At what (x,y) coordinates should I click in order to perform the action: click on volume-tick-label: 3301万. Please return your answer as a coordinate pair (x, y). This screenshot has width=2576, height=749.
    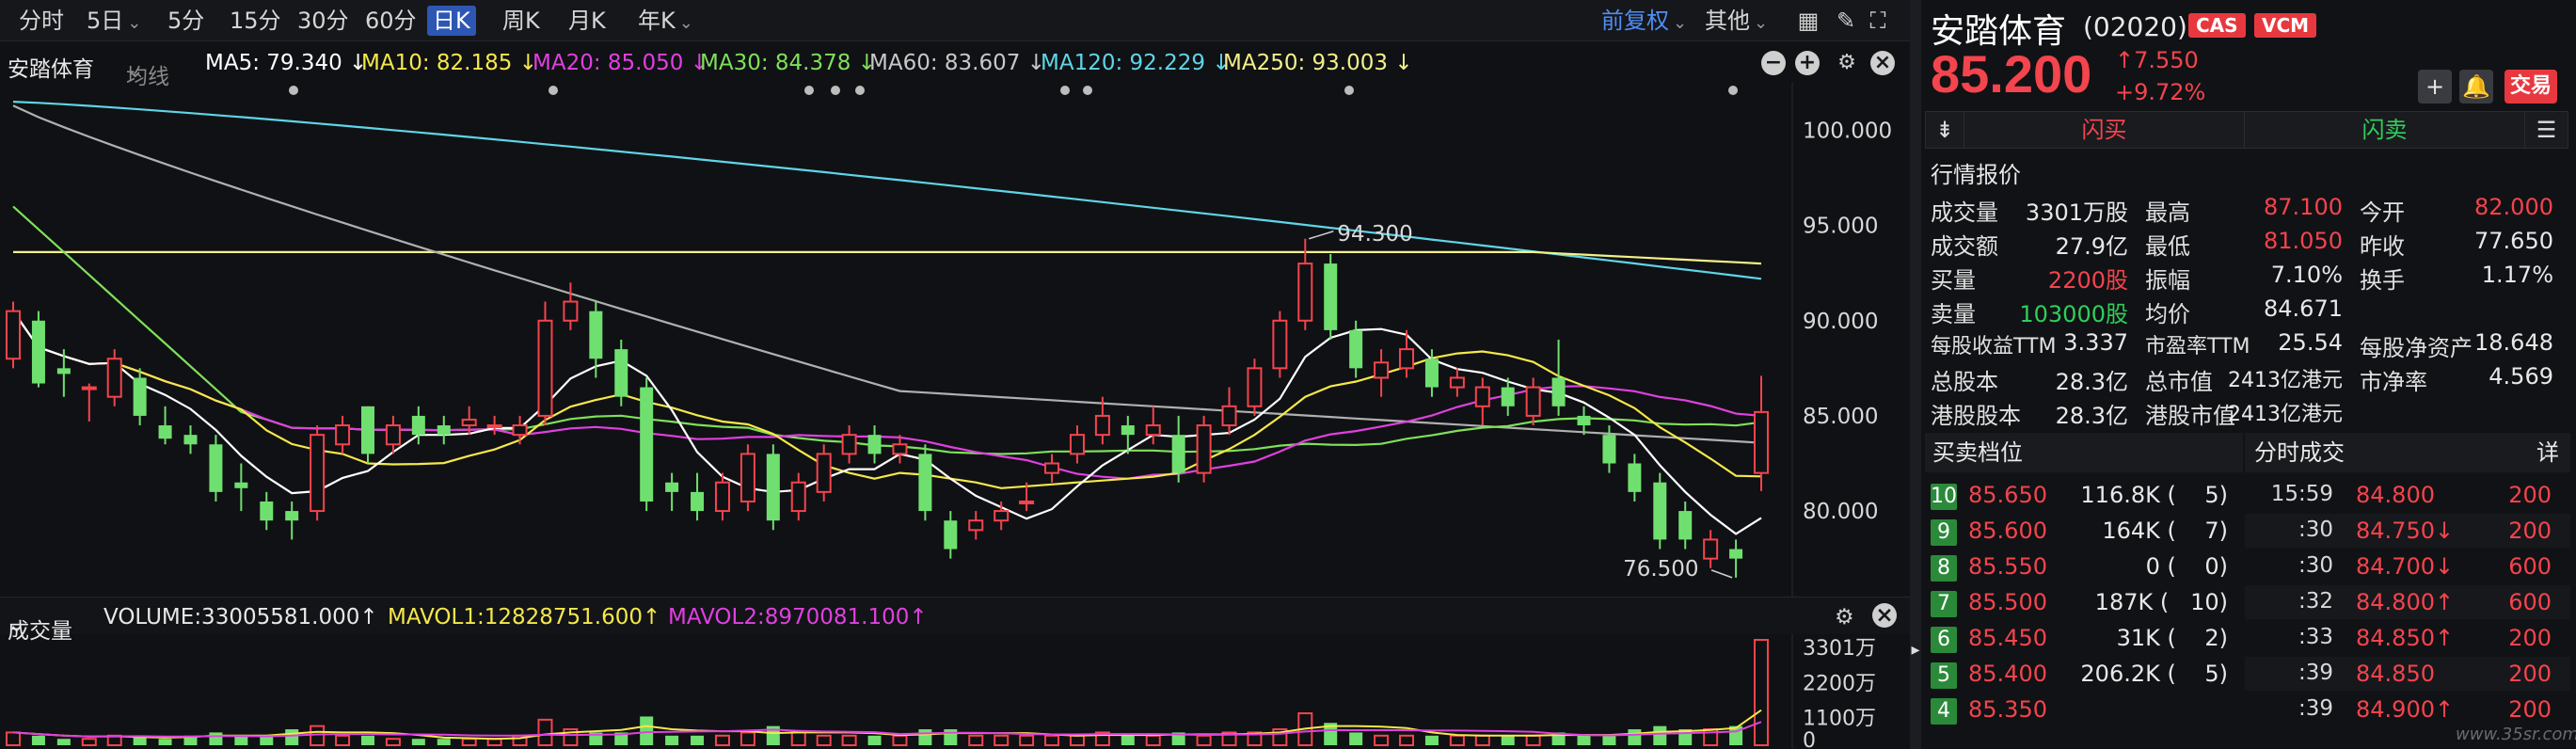
    Looking at the image, I should click on (1839, 649).